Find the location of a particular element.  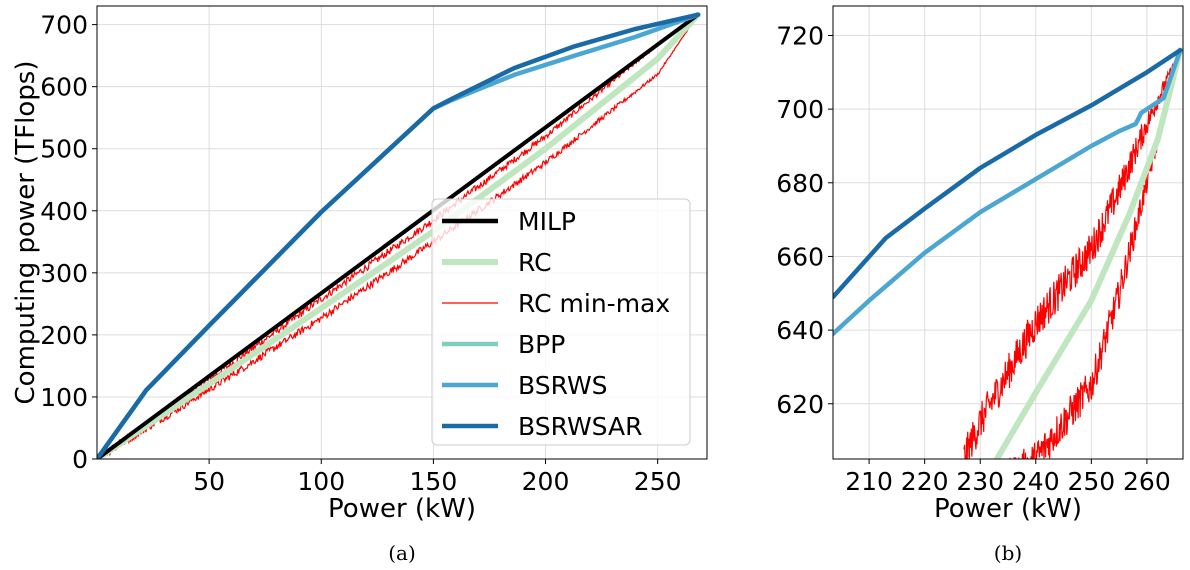

y-tick-label: 640 is located at coordinates (800, 330).